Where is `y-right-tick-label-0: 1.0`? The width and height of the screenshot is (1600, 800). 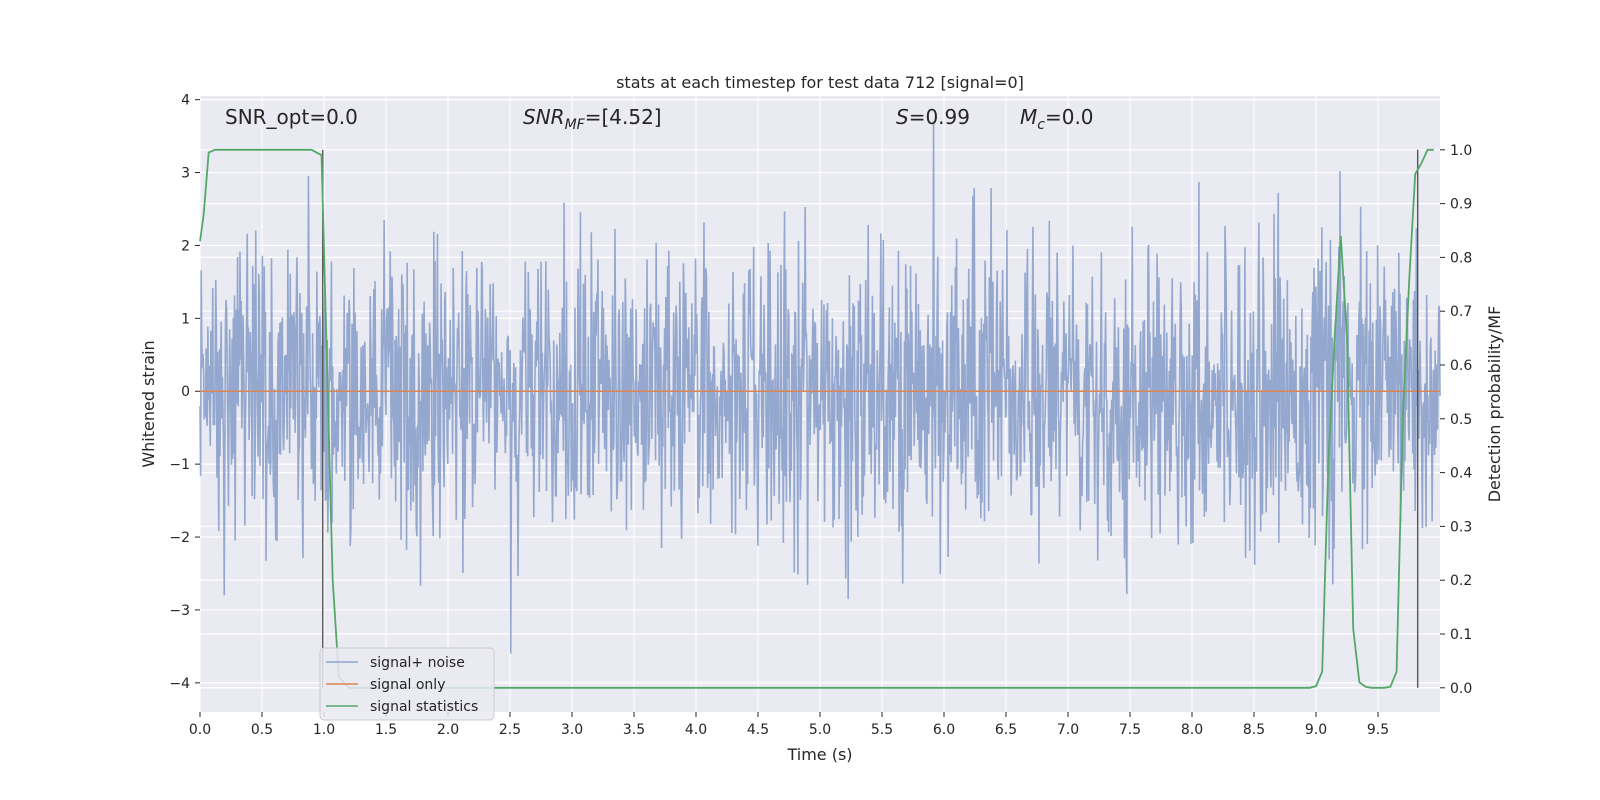
y-right-tick-label-0: 1.0 is located at coordinates (1461, 151).